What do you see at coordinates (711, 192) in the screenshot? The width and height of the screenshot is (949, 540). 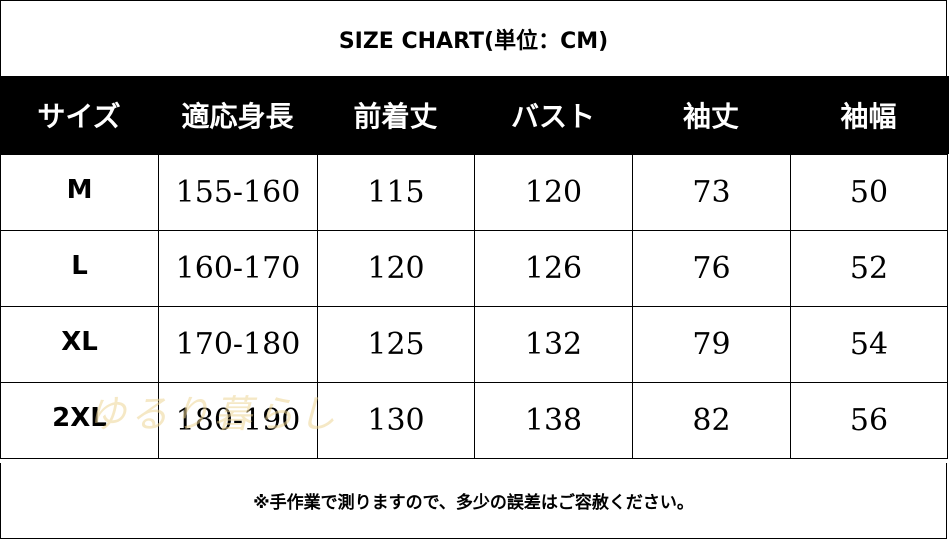 I see `sleeve-length-cell: 73` at bounding box center [711, 192].